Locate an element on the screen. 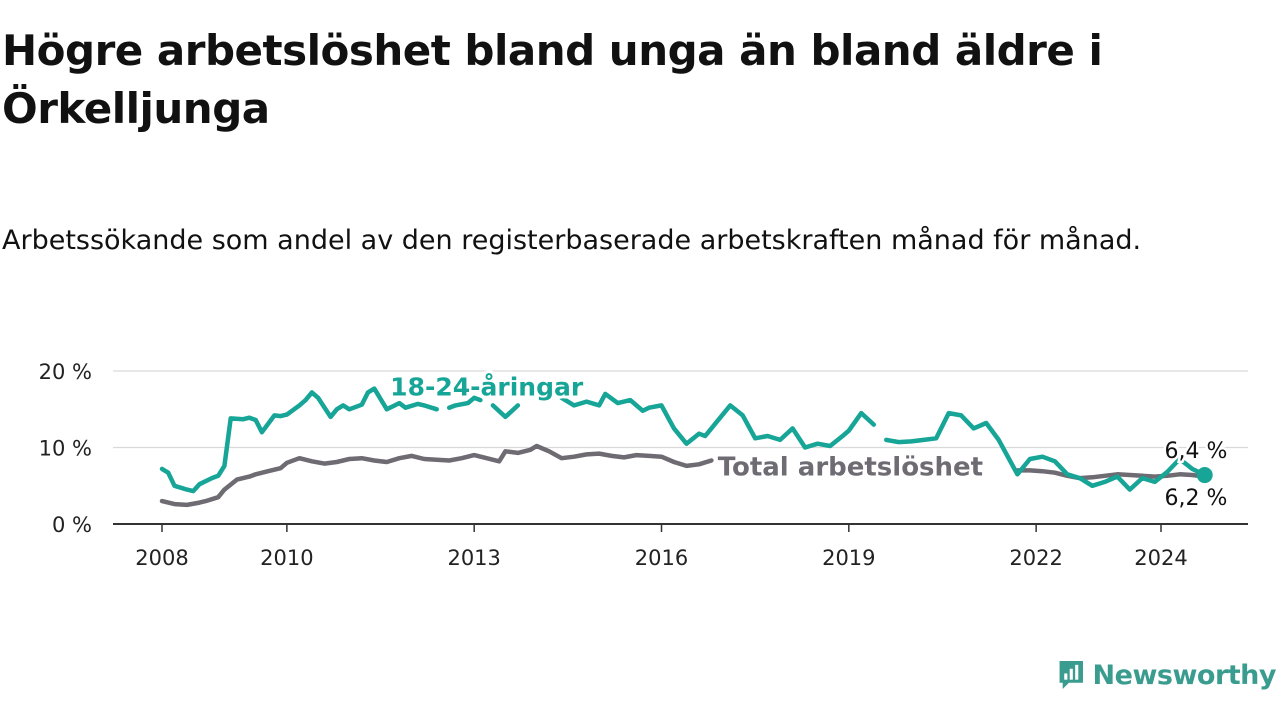 Image resolution: width=1280 pixels, height=720 pixels. y-tick-label: 10 % is located at coordinates (65, 449).